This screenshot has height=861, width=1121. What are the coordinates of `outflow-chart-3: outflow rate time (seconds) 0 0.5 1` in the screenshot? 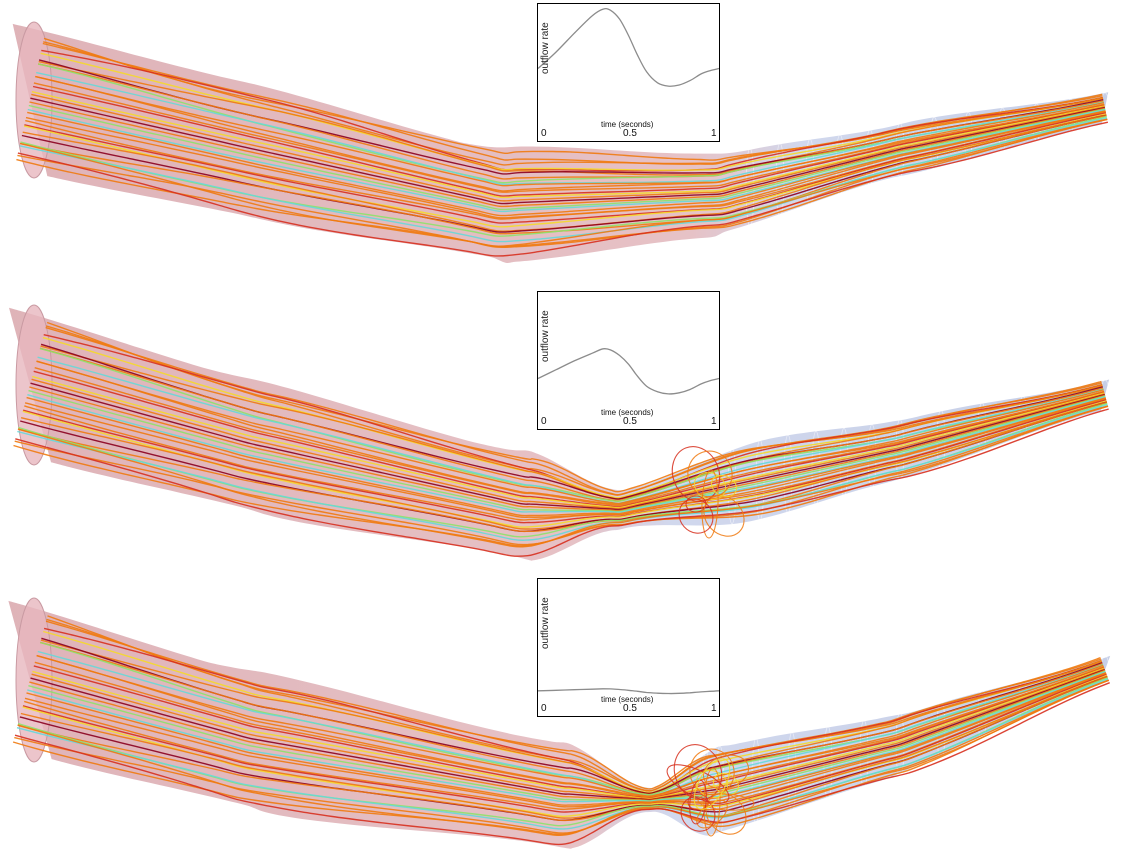 It's located at (628, 647).